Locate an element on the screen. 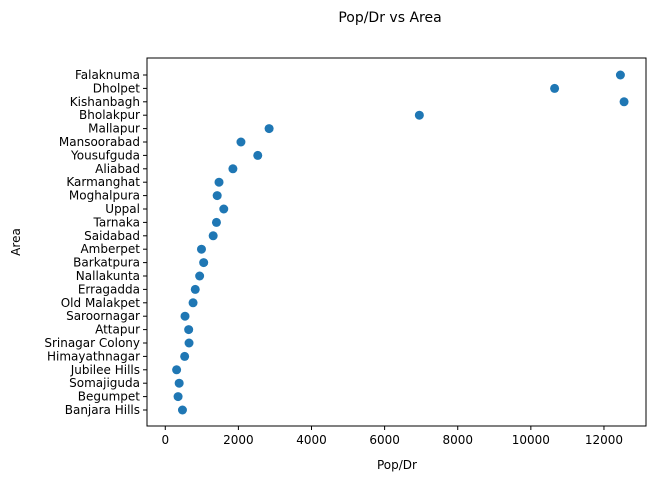  y-tick-label: Aliabad is located at coordinates (117, 169).